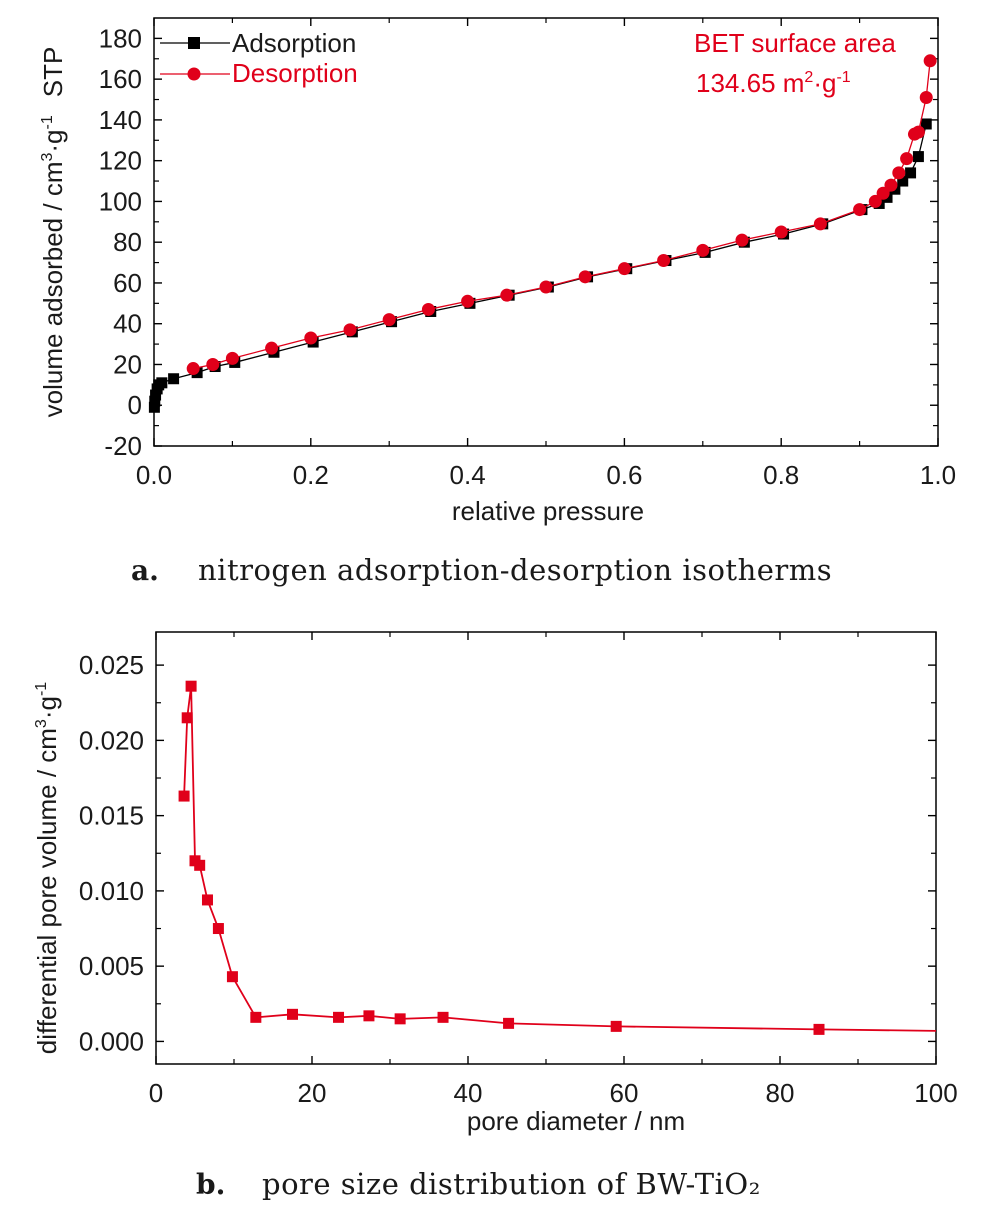  What do you see at coordinates (781, 475) in the screenshot?
I see `x-tick-label: 0.8` at bounding box center [781, 475].